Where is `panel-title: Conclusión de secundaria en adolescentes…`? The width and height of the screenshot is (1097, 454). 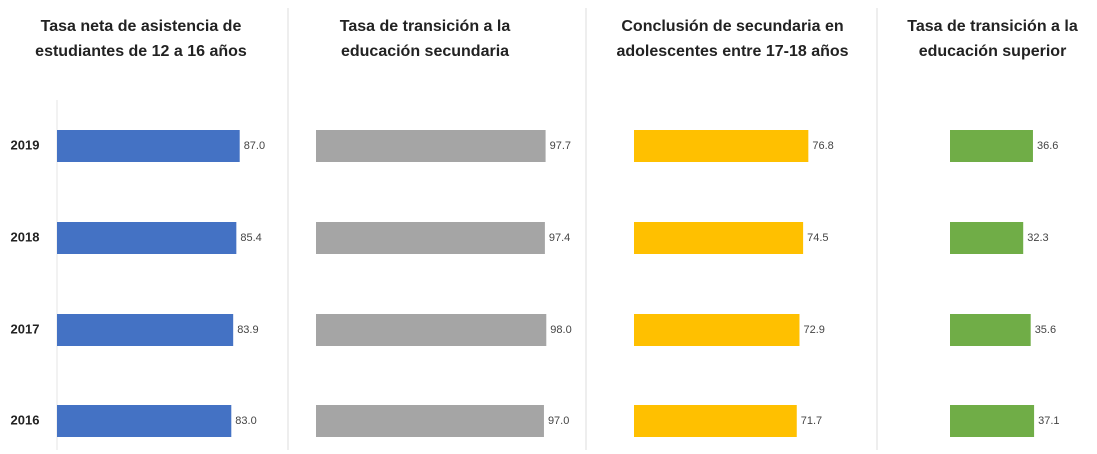 panel-title: Conclusión de secundaria en adolescentes… is located at coordinates (732, 39).